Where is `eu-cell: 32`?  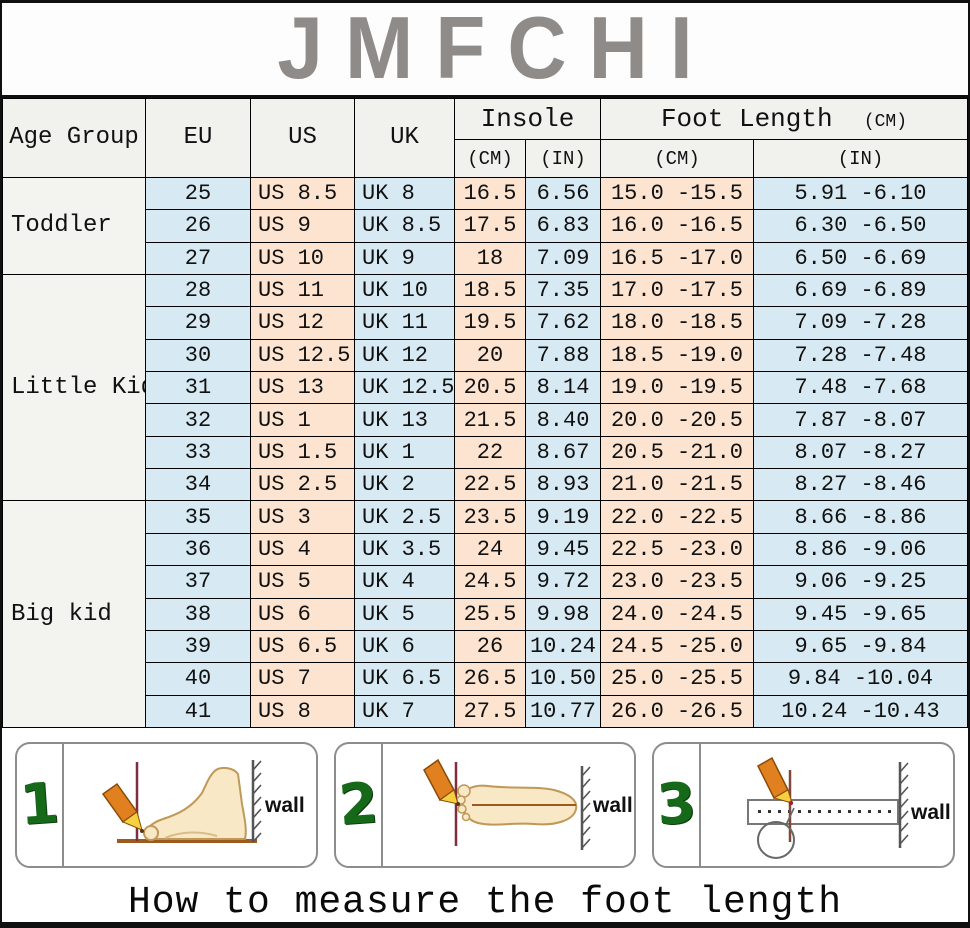 eu-cell: 32 is located at coordinates (198, 420).